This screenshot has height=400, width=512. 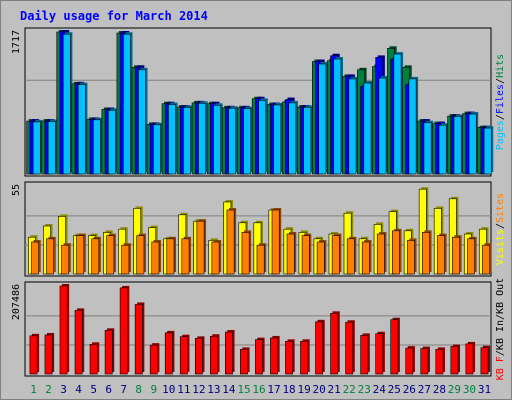 What do you see at coordinates (349, 389) in the screenshot?
I see `x-tick-label-22: 22` at bounding box center [349, 389].